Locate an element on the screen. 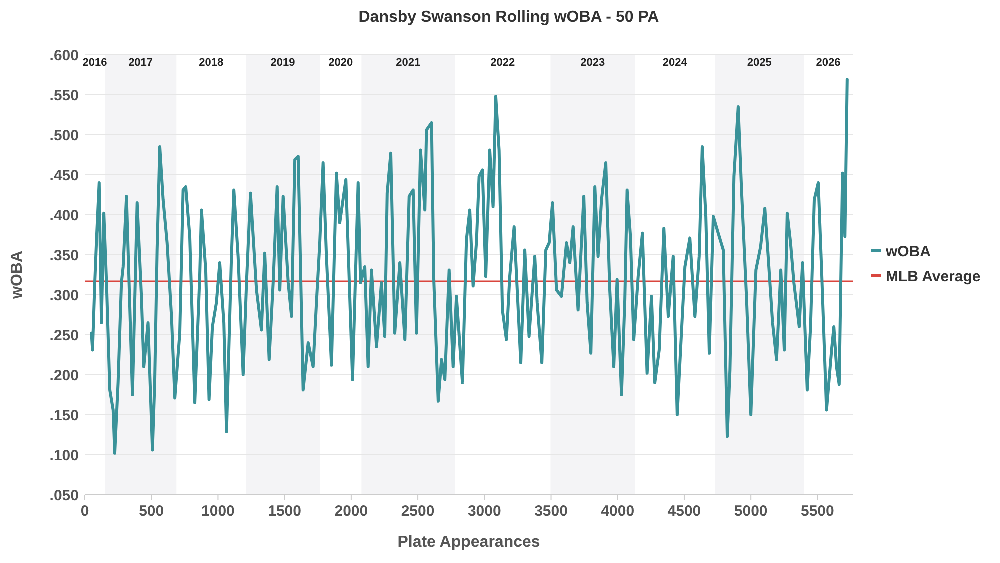 The image size is (1000, 563). x-tick-label: 2000 is located at coordinates (351, 511).